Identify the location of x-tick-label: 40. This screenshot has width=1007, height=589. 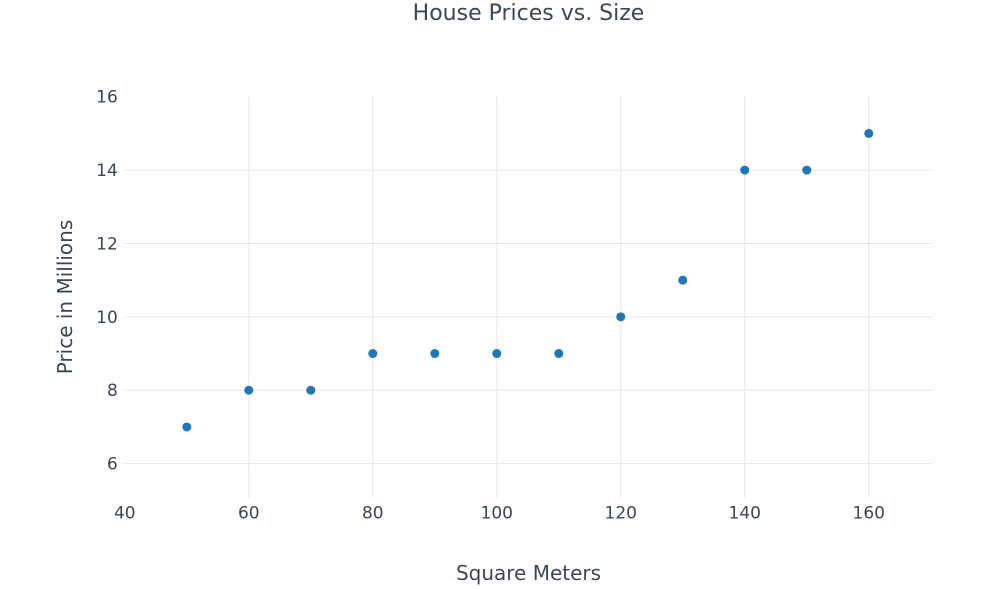
(125, 513).